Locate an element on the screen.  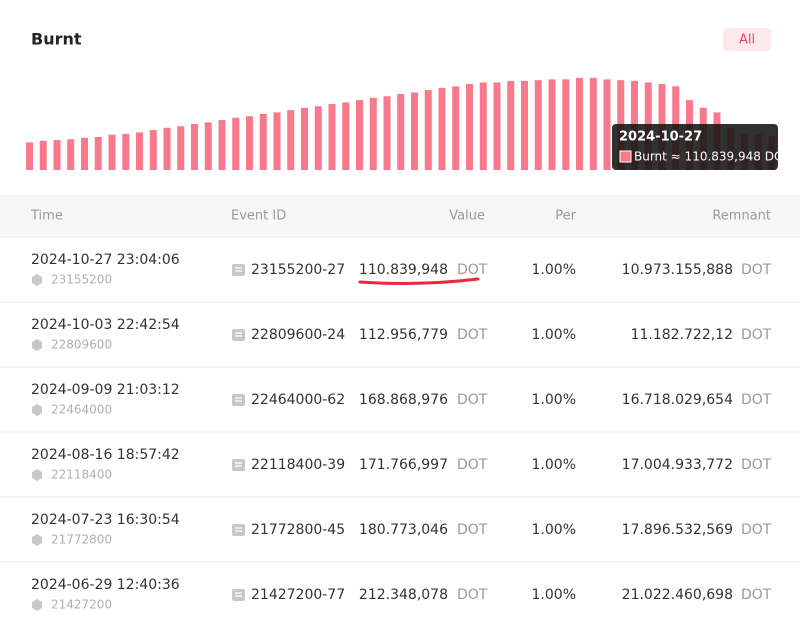
value: 171.766,997 is located at coordinates (403, 465).